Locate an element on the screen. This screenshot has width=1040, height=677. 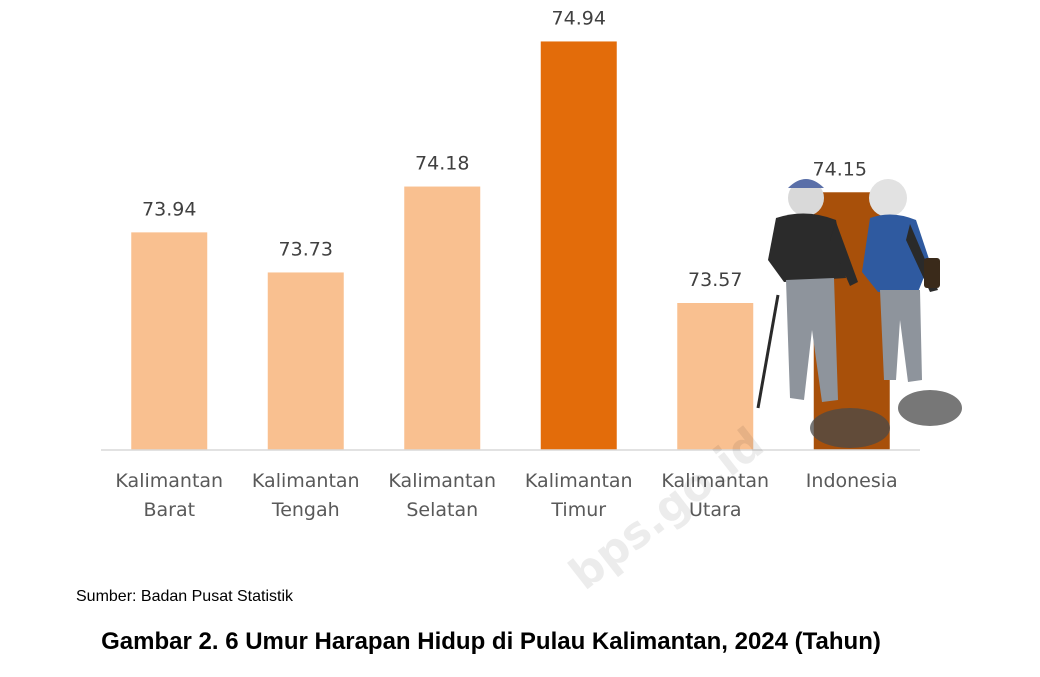
value-label-3: 74.94 is located at coordinates (579, 18).